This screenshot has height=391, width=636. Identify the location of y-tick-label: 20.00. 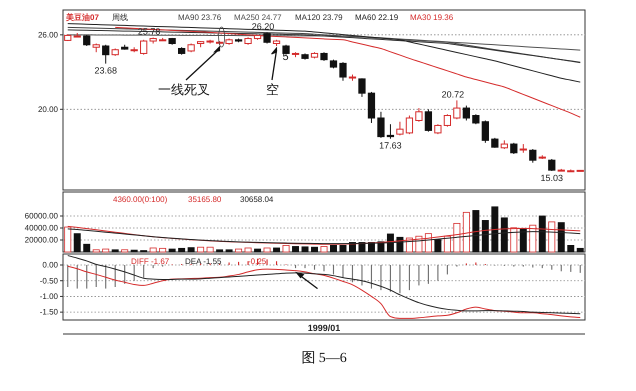
(48, 109).